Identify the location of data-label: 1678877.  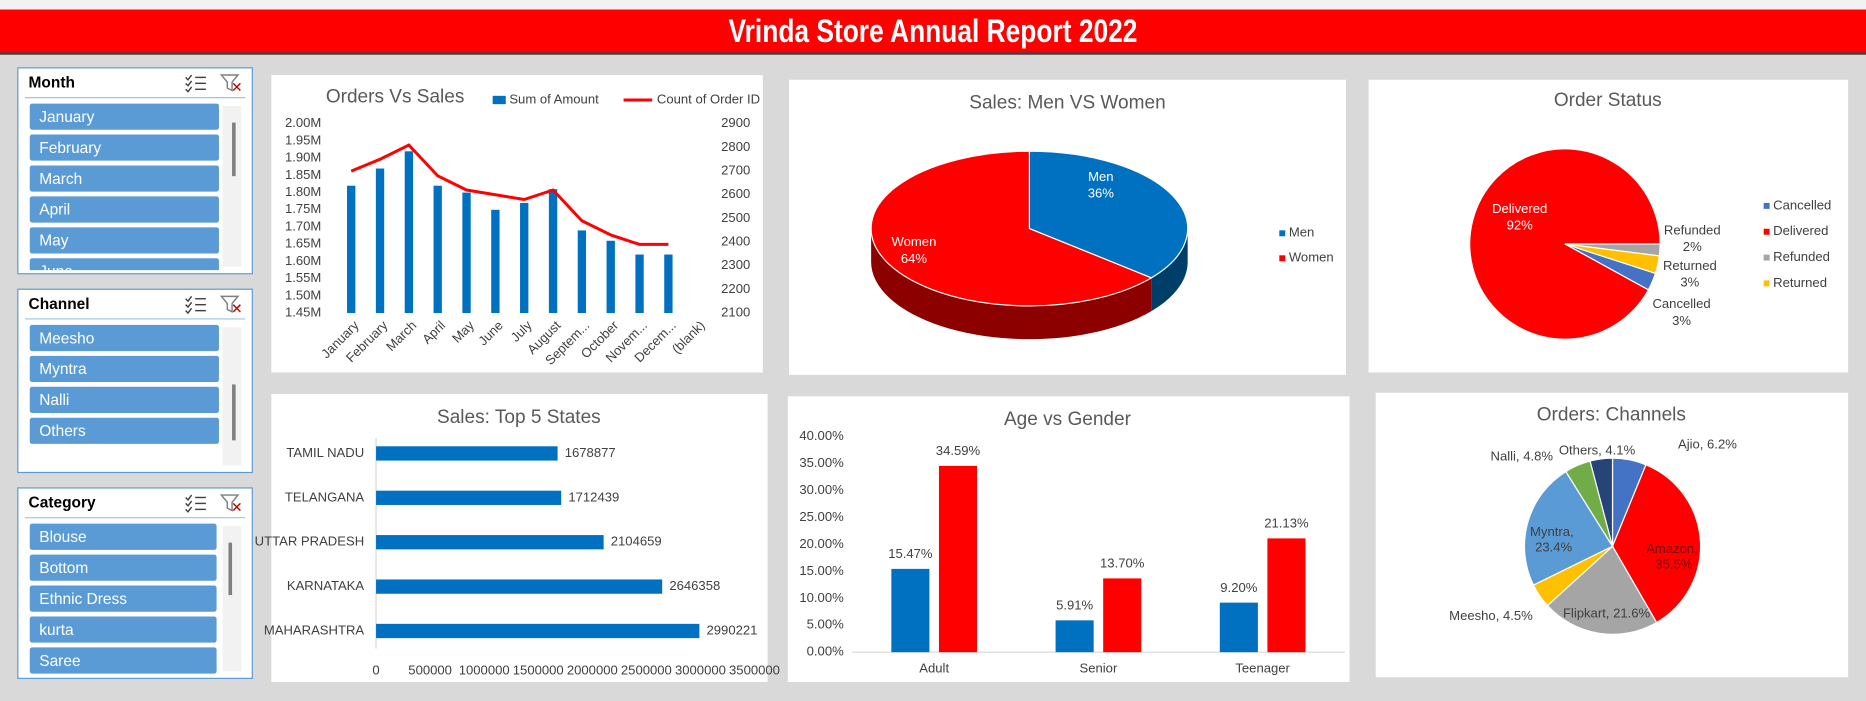
(590, 452).